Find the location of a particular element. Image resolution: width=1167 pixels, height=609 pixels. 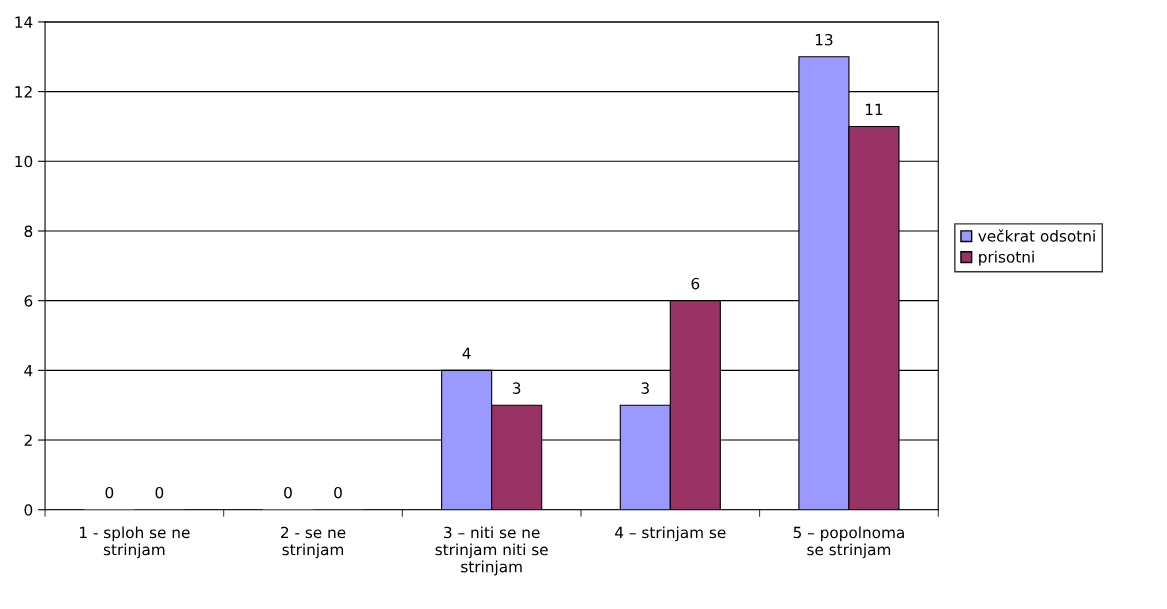

legend-label: prisotni is located at coordinates (1006, 258).